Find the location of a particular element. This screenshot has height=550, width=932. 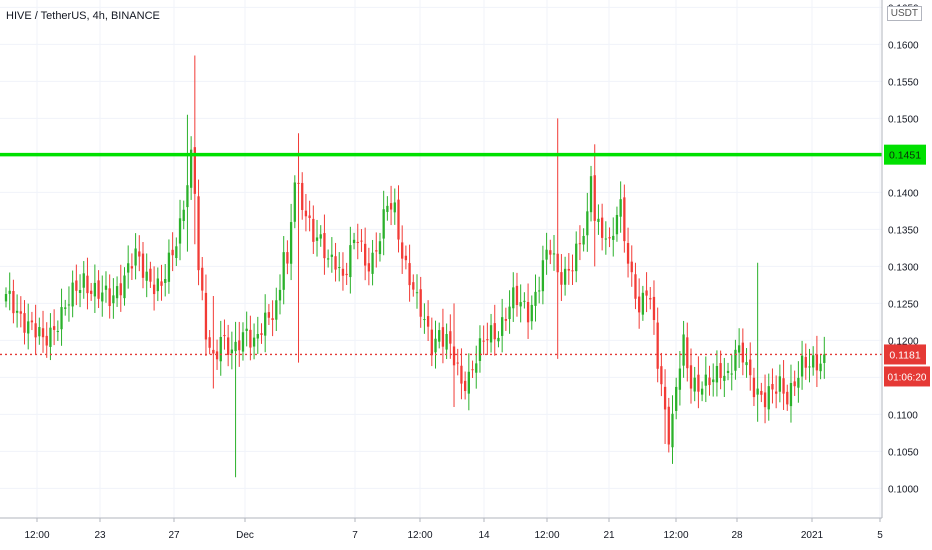

time-axis: 12:00 23 27 Dec 7 12:00 14 12:00 21 12:00 28 2021 5 is located at coordinates (441, 529).